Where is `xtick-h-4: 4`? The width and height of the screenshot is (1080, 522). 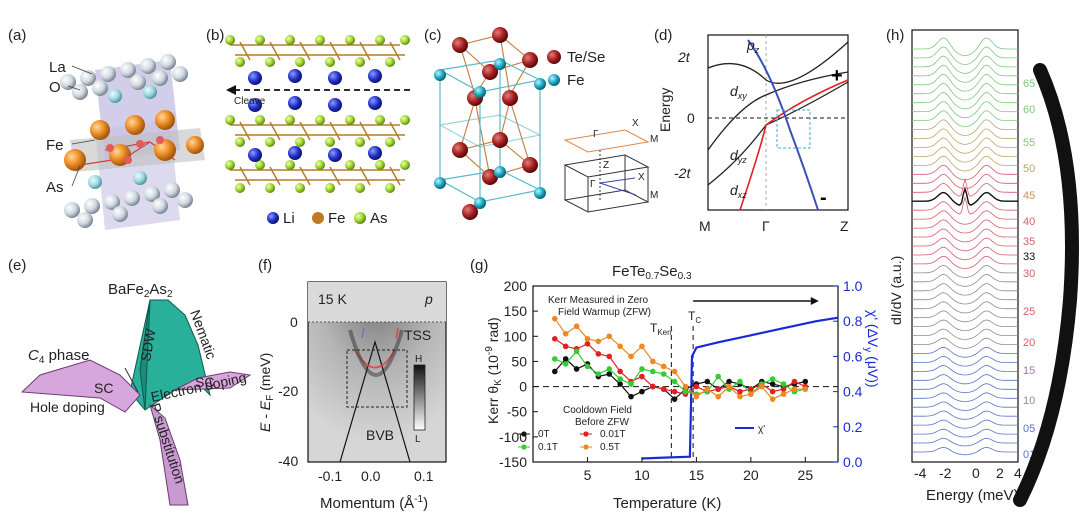
xtick-h-4: 4 is located at coordinates (1018, 473).